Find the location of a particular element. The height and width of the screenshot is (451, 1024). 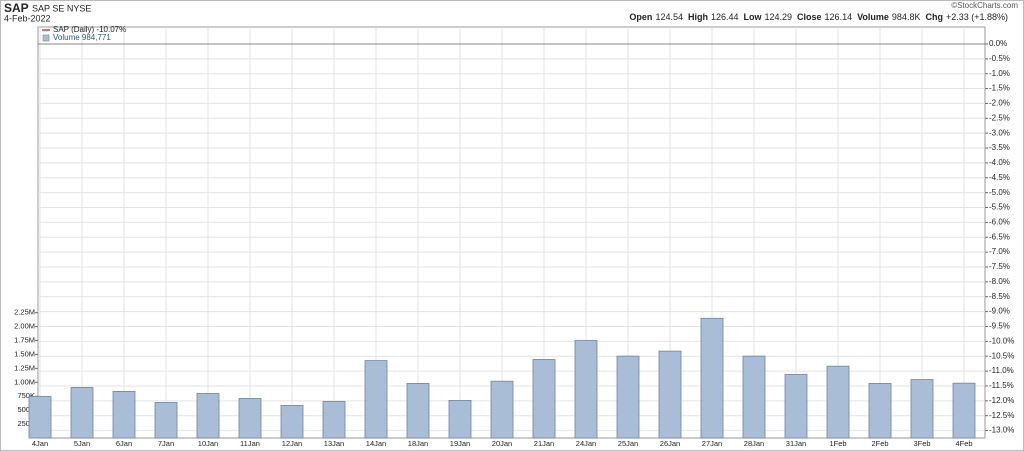

quote-label: Open is located at coordinates (640, 17).